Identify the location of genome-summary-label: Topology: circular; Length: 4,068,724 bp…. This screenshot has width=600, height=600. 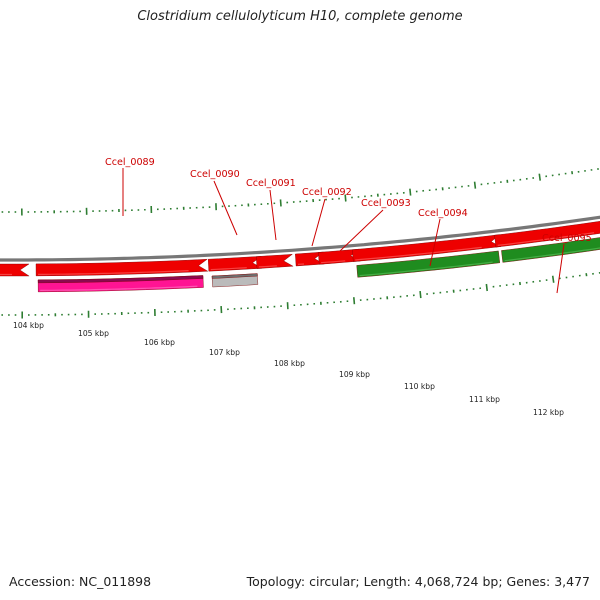
(418, 581).